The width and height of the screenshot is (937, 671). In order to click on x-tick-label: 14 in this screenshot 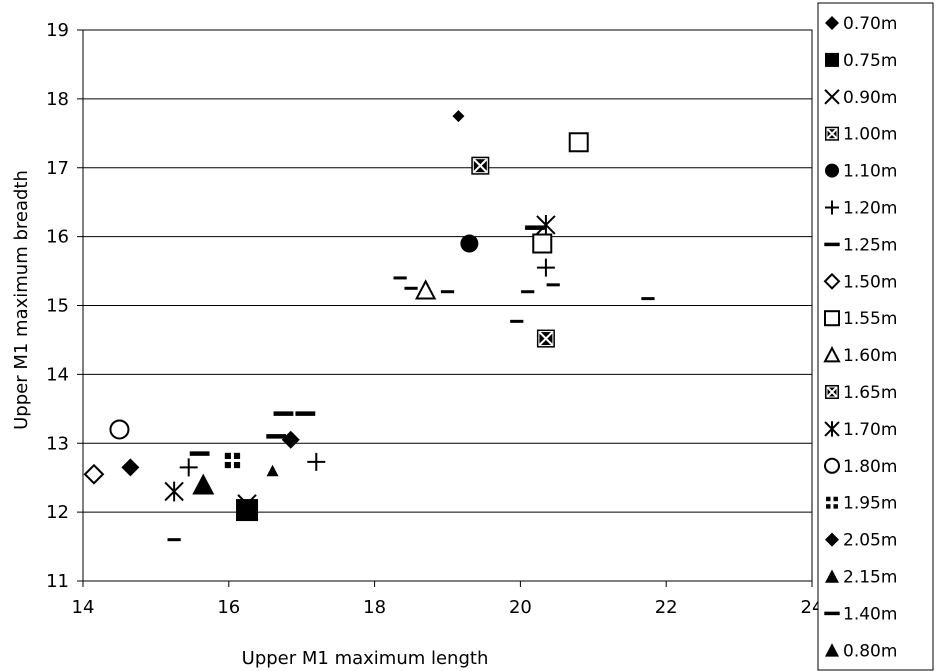, I will do `click(83, 607)`.